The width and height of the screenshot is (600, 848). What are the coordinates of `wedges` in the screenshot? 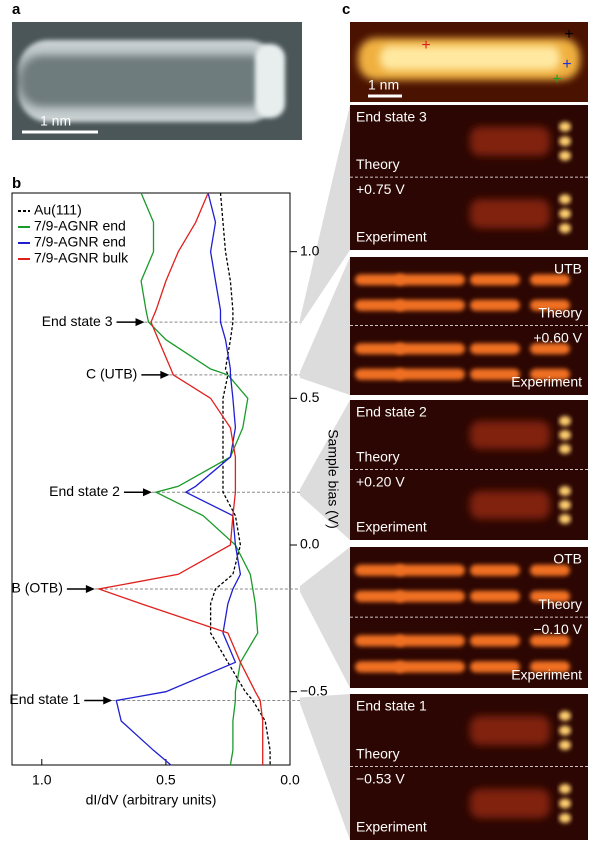 It's located at (325, 472).